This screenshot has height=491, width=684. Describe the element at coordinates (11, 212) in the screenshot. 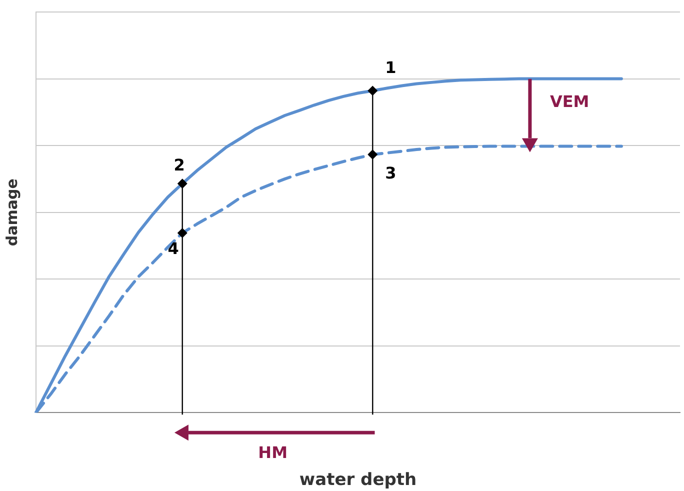

I see `y-axis-title: damage` at that location.